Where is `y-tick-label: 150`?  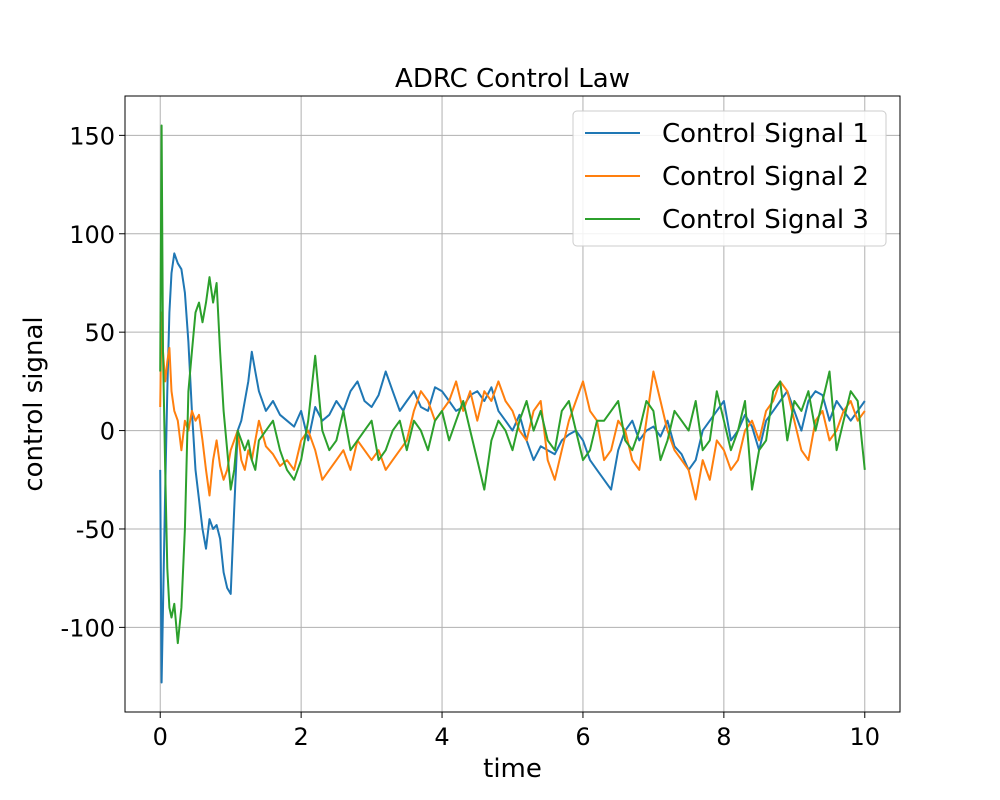
y-tick-label: 150 is located at coordinates (92, 136).